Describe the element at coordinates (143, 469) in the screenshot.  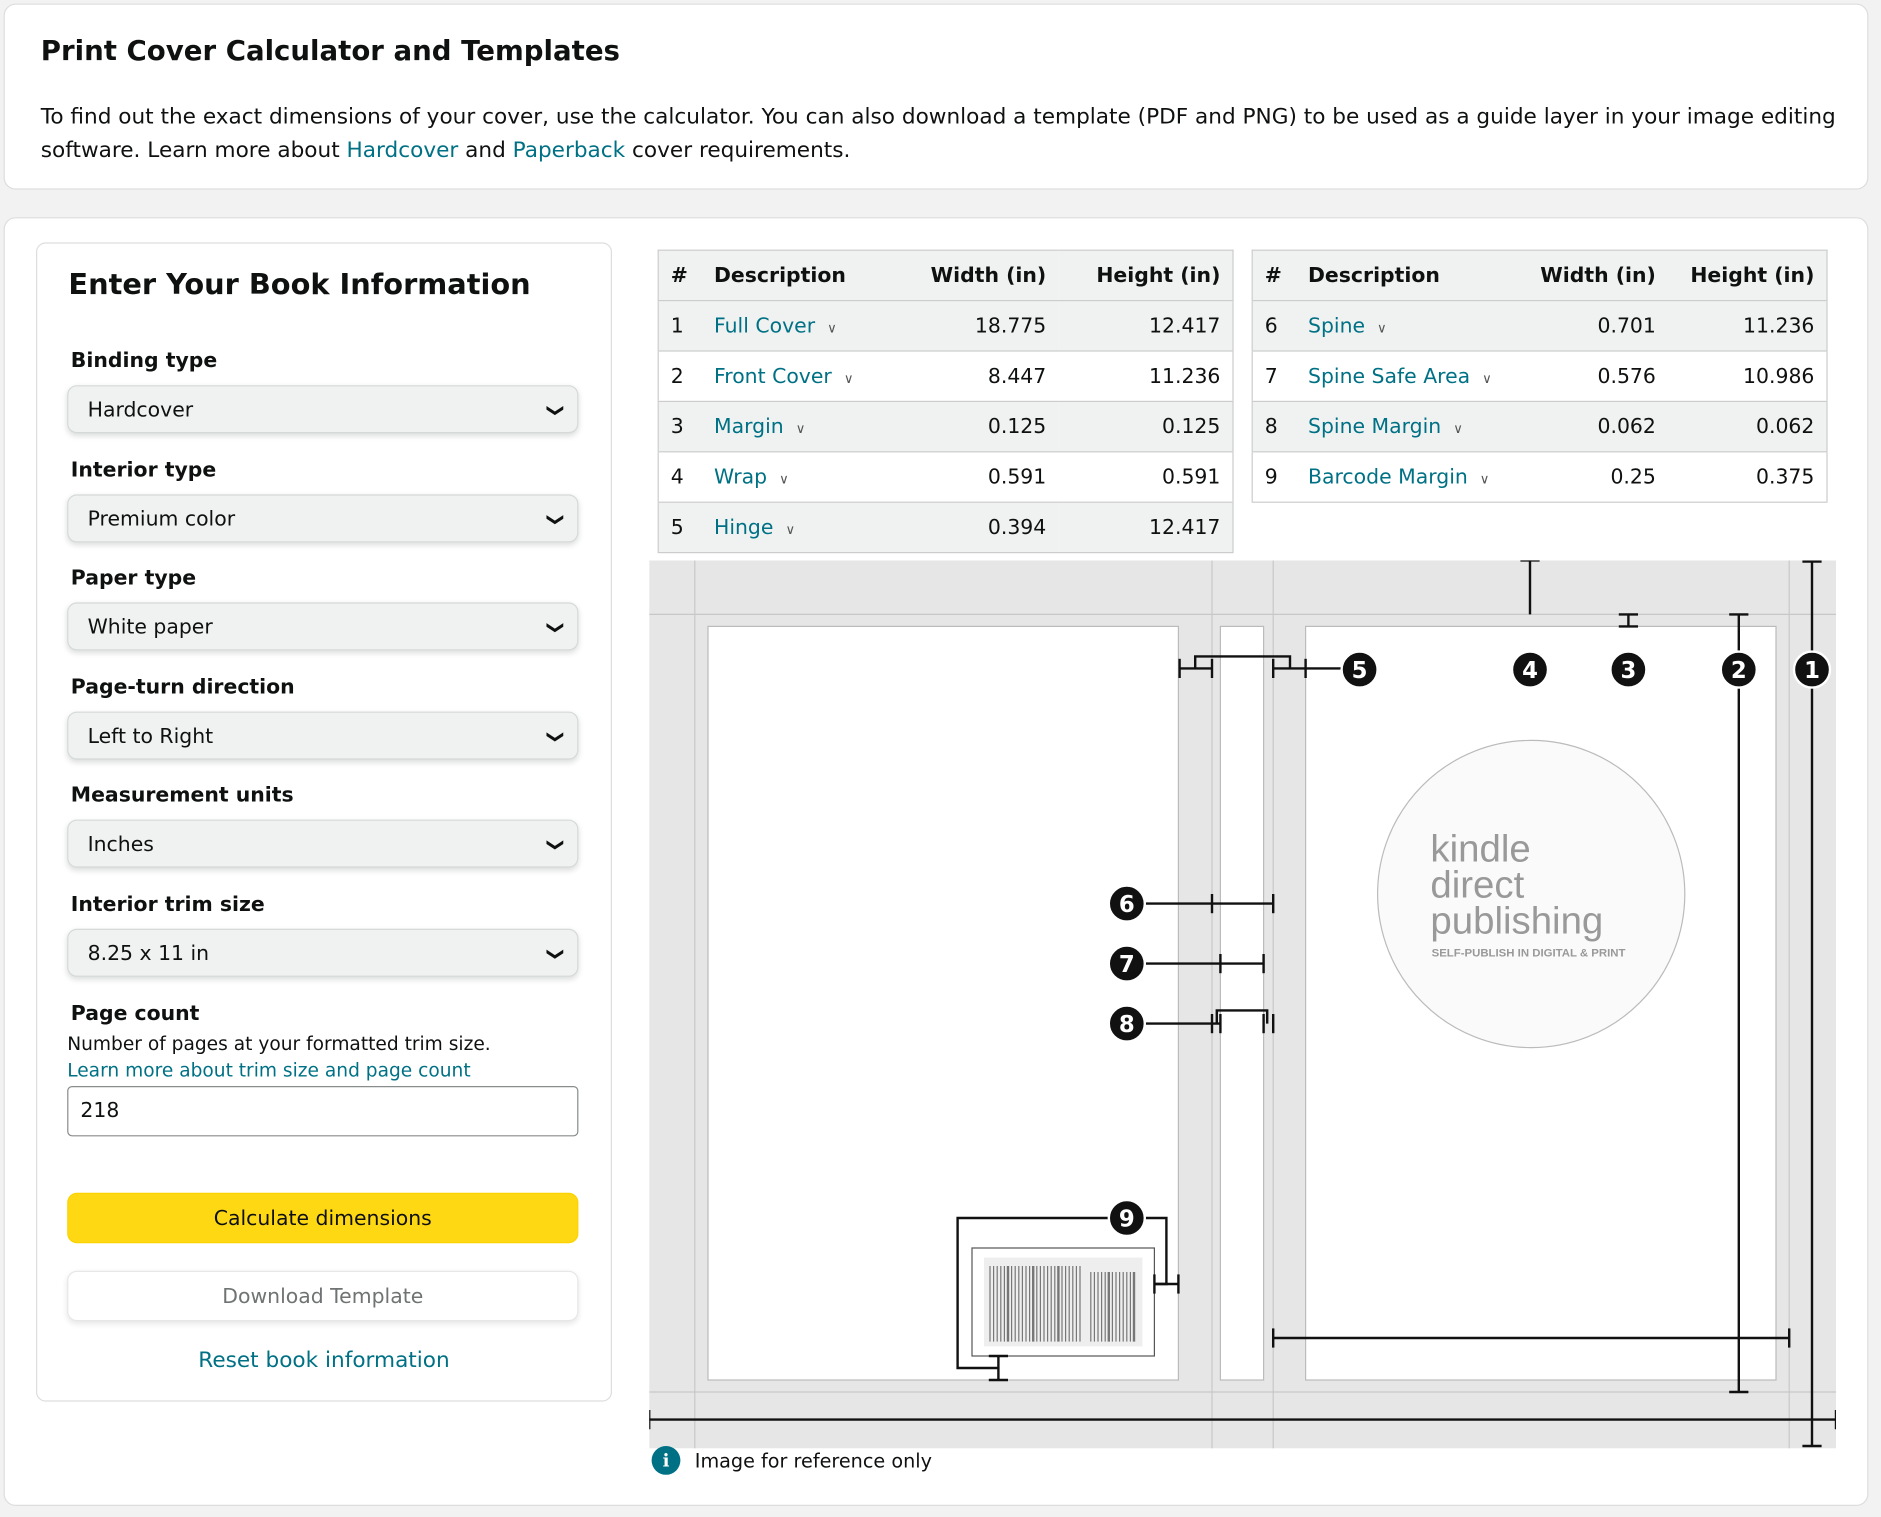
I see `field-label: Interior type` at that location.